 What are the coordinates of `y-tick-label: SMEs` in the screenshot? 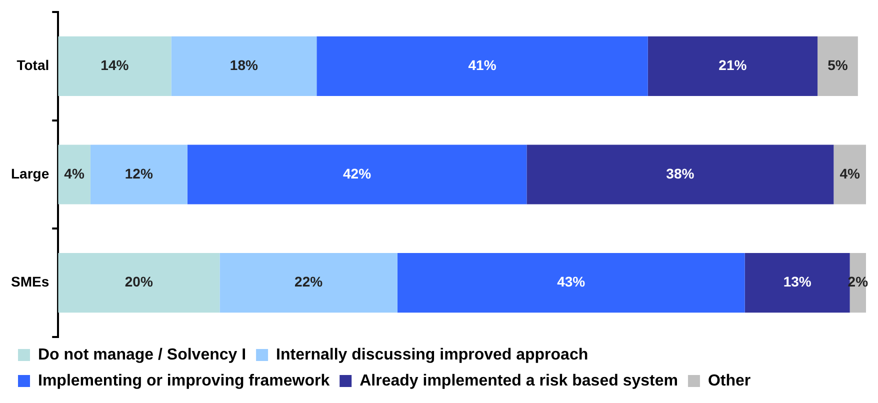 It's located at (30, 282).